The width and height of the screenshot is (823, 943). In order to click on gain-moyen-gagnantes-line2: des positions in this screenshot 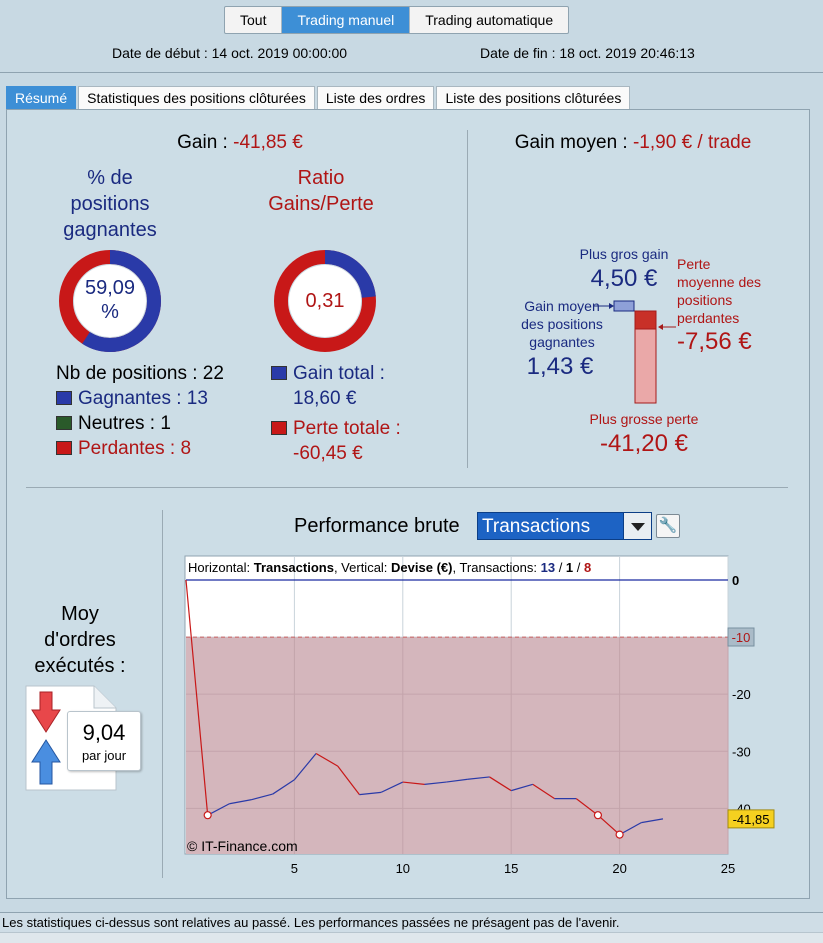, I will do `click(562, 324)`.